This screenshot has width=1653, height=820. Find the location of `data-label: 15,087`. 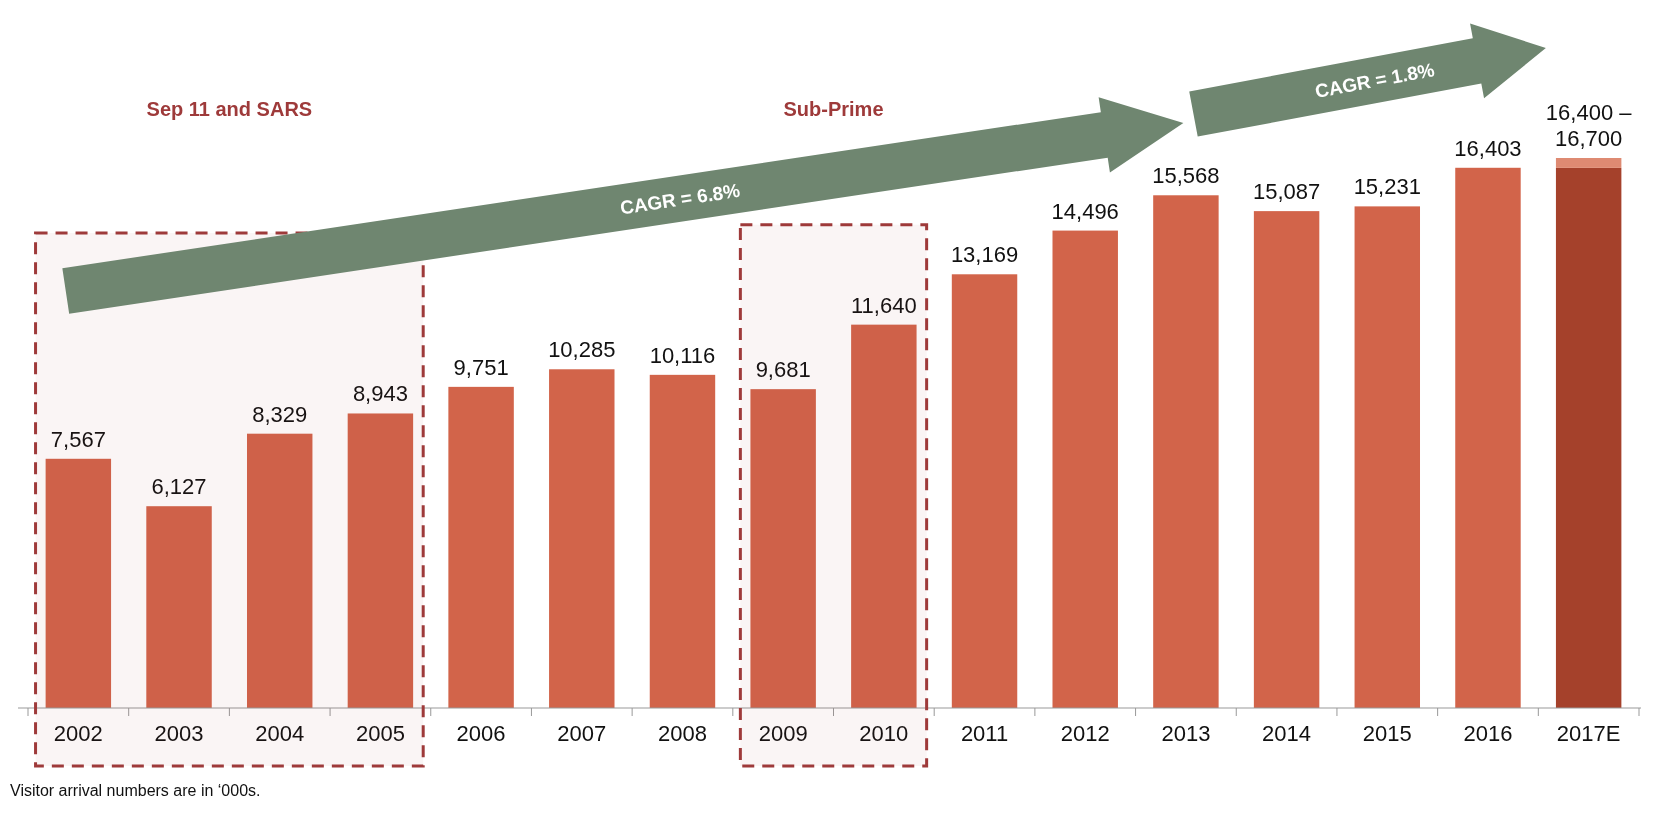

data-label: 15,087 is located at coordinates (1286, 192).